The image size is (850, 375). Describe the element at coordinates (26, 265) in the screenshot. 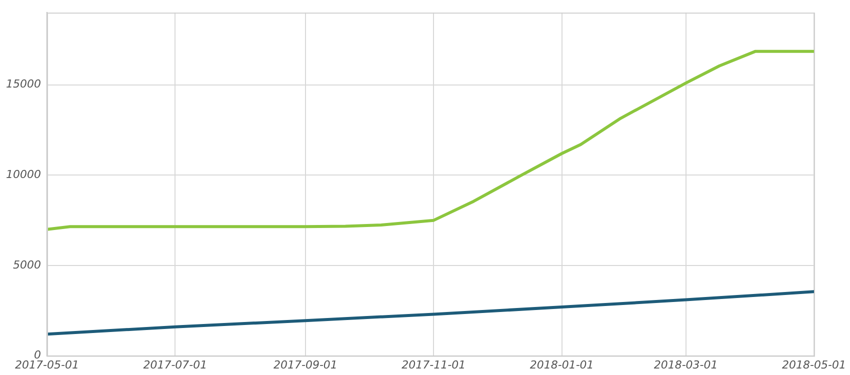

I see `y-tick-label: 5000` at that location.